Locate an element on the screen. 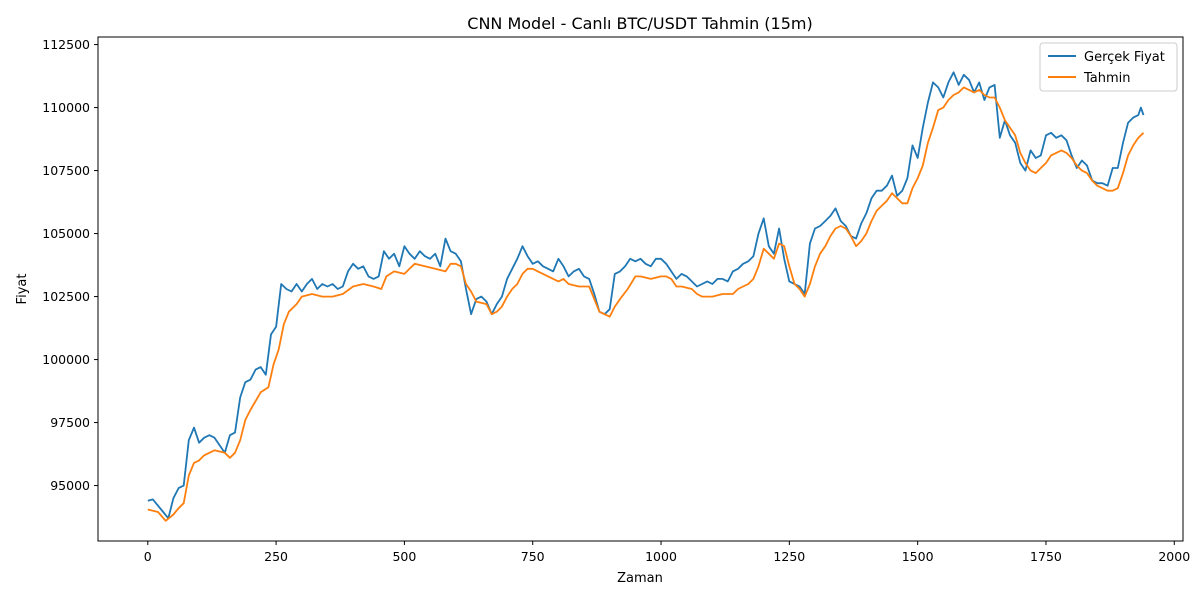 This screenshot has width=1200, height=600. chart-title: CNN Model - Canlı BTC/USDT Tahmin (15m) is located at coordinates (639, 23).